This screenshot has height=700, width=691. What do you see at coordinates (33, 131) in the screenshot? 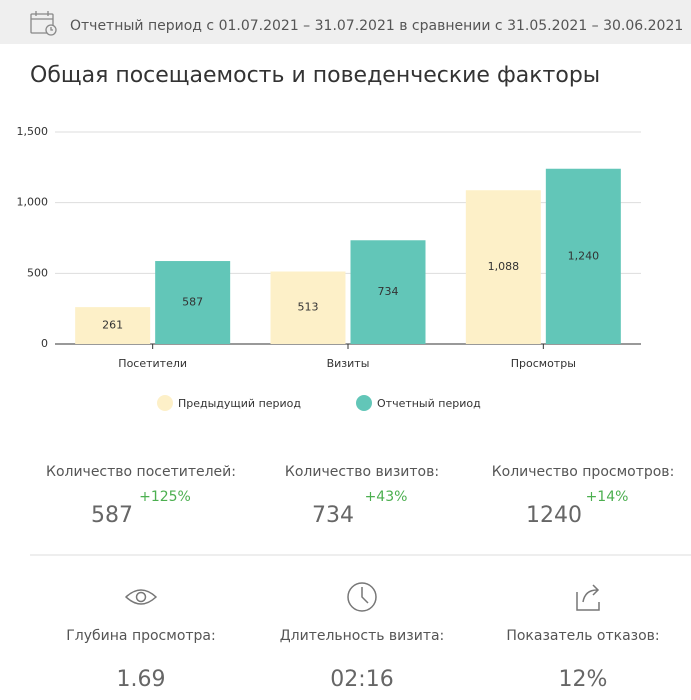
I see `y-tick-label: 1,500` at bounding box center [33, 131].